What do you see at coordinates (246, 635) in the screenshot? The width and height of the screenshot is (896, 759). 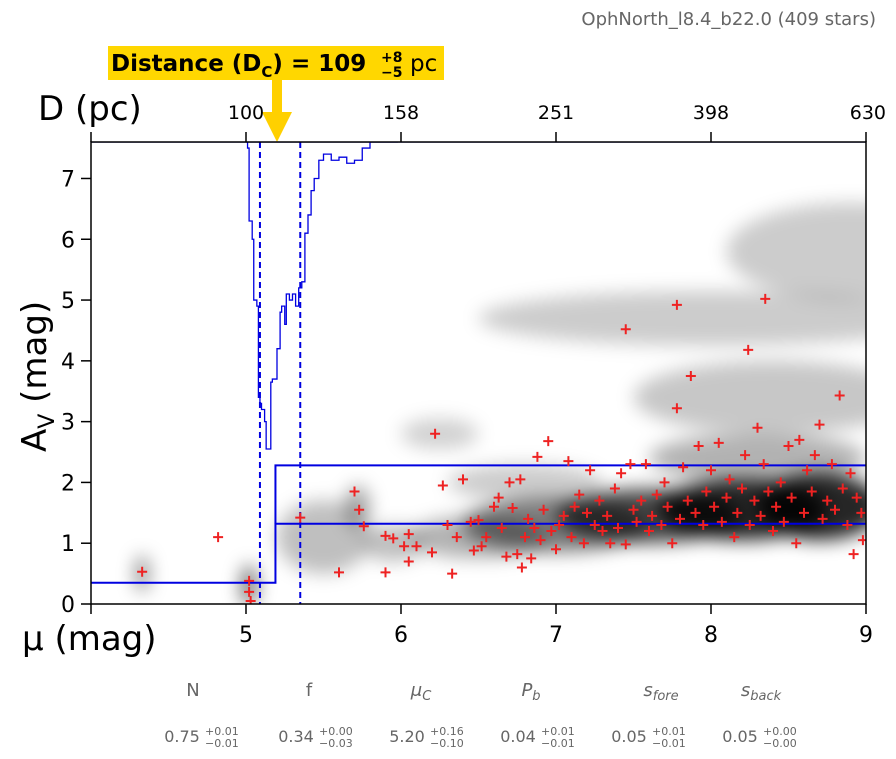 I see `x-tick-label: 5` at bounding box center [246, 635].